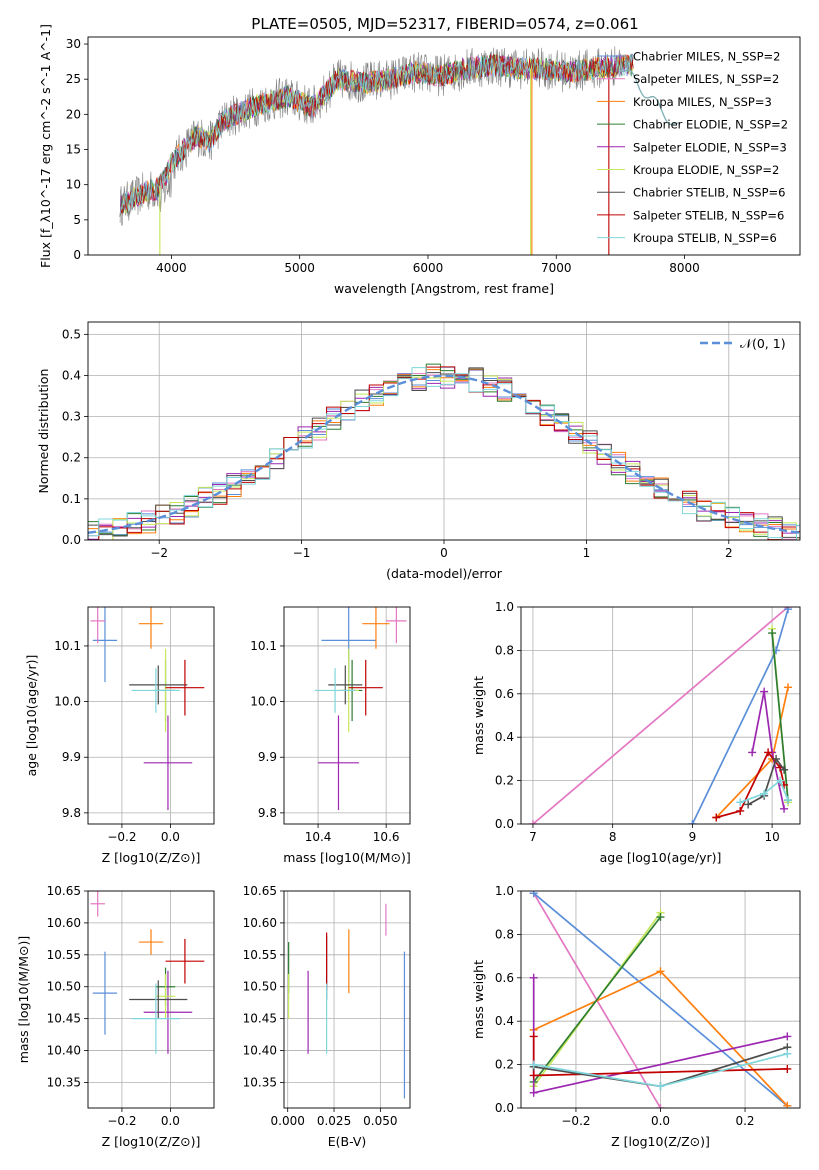  What do you see at coordinates (684, 268) in the screenshot?
I see `x-tick-label: 8000` at bounding box center [684, 268].